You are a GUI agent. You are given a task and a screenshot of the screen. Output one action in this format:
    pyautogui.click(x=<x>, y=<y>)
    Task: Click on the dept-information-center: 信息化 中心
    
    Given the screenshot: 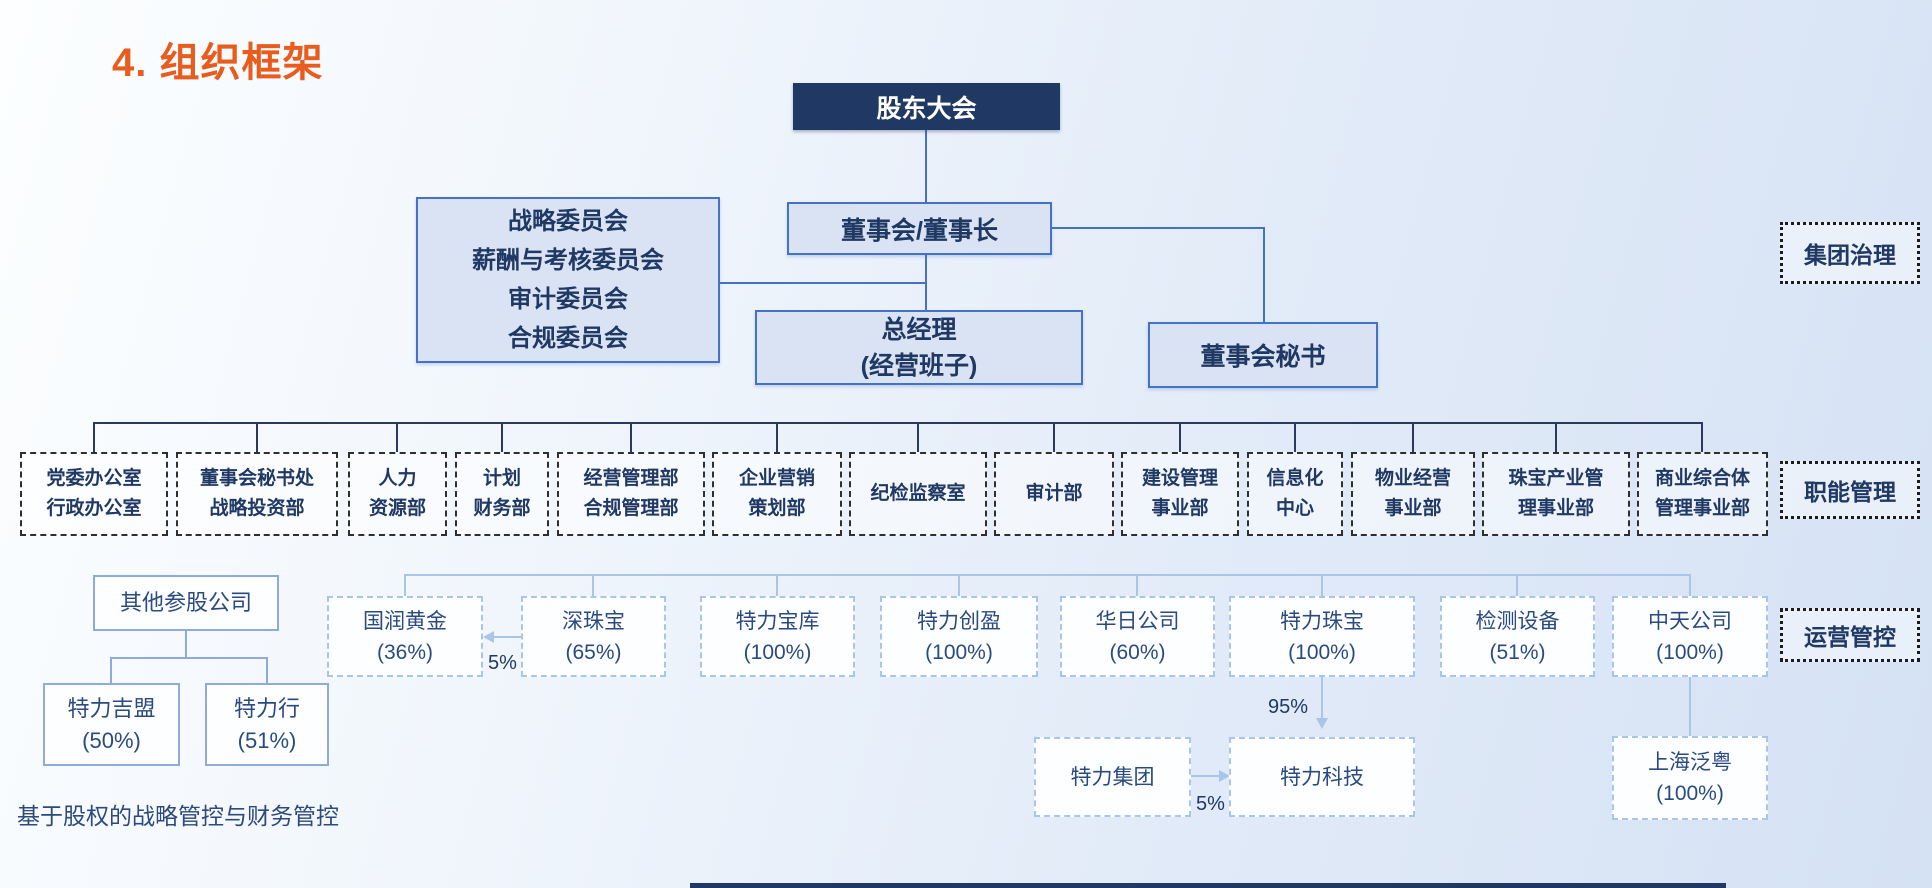 What is the action you would take?
    pyautogui.click(x=1295, y=494)
    